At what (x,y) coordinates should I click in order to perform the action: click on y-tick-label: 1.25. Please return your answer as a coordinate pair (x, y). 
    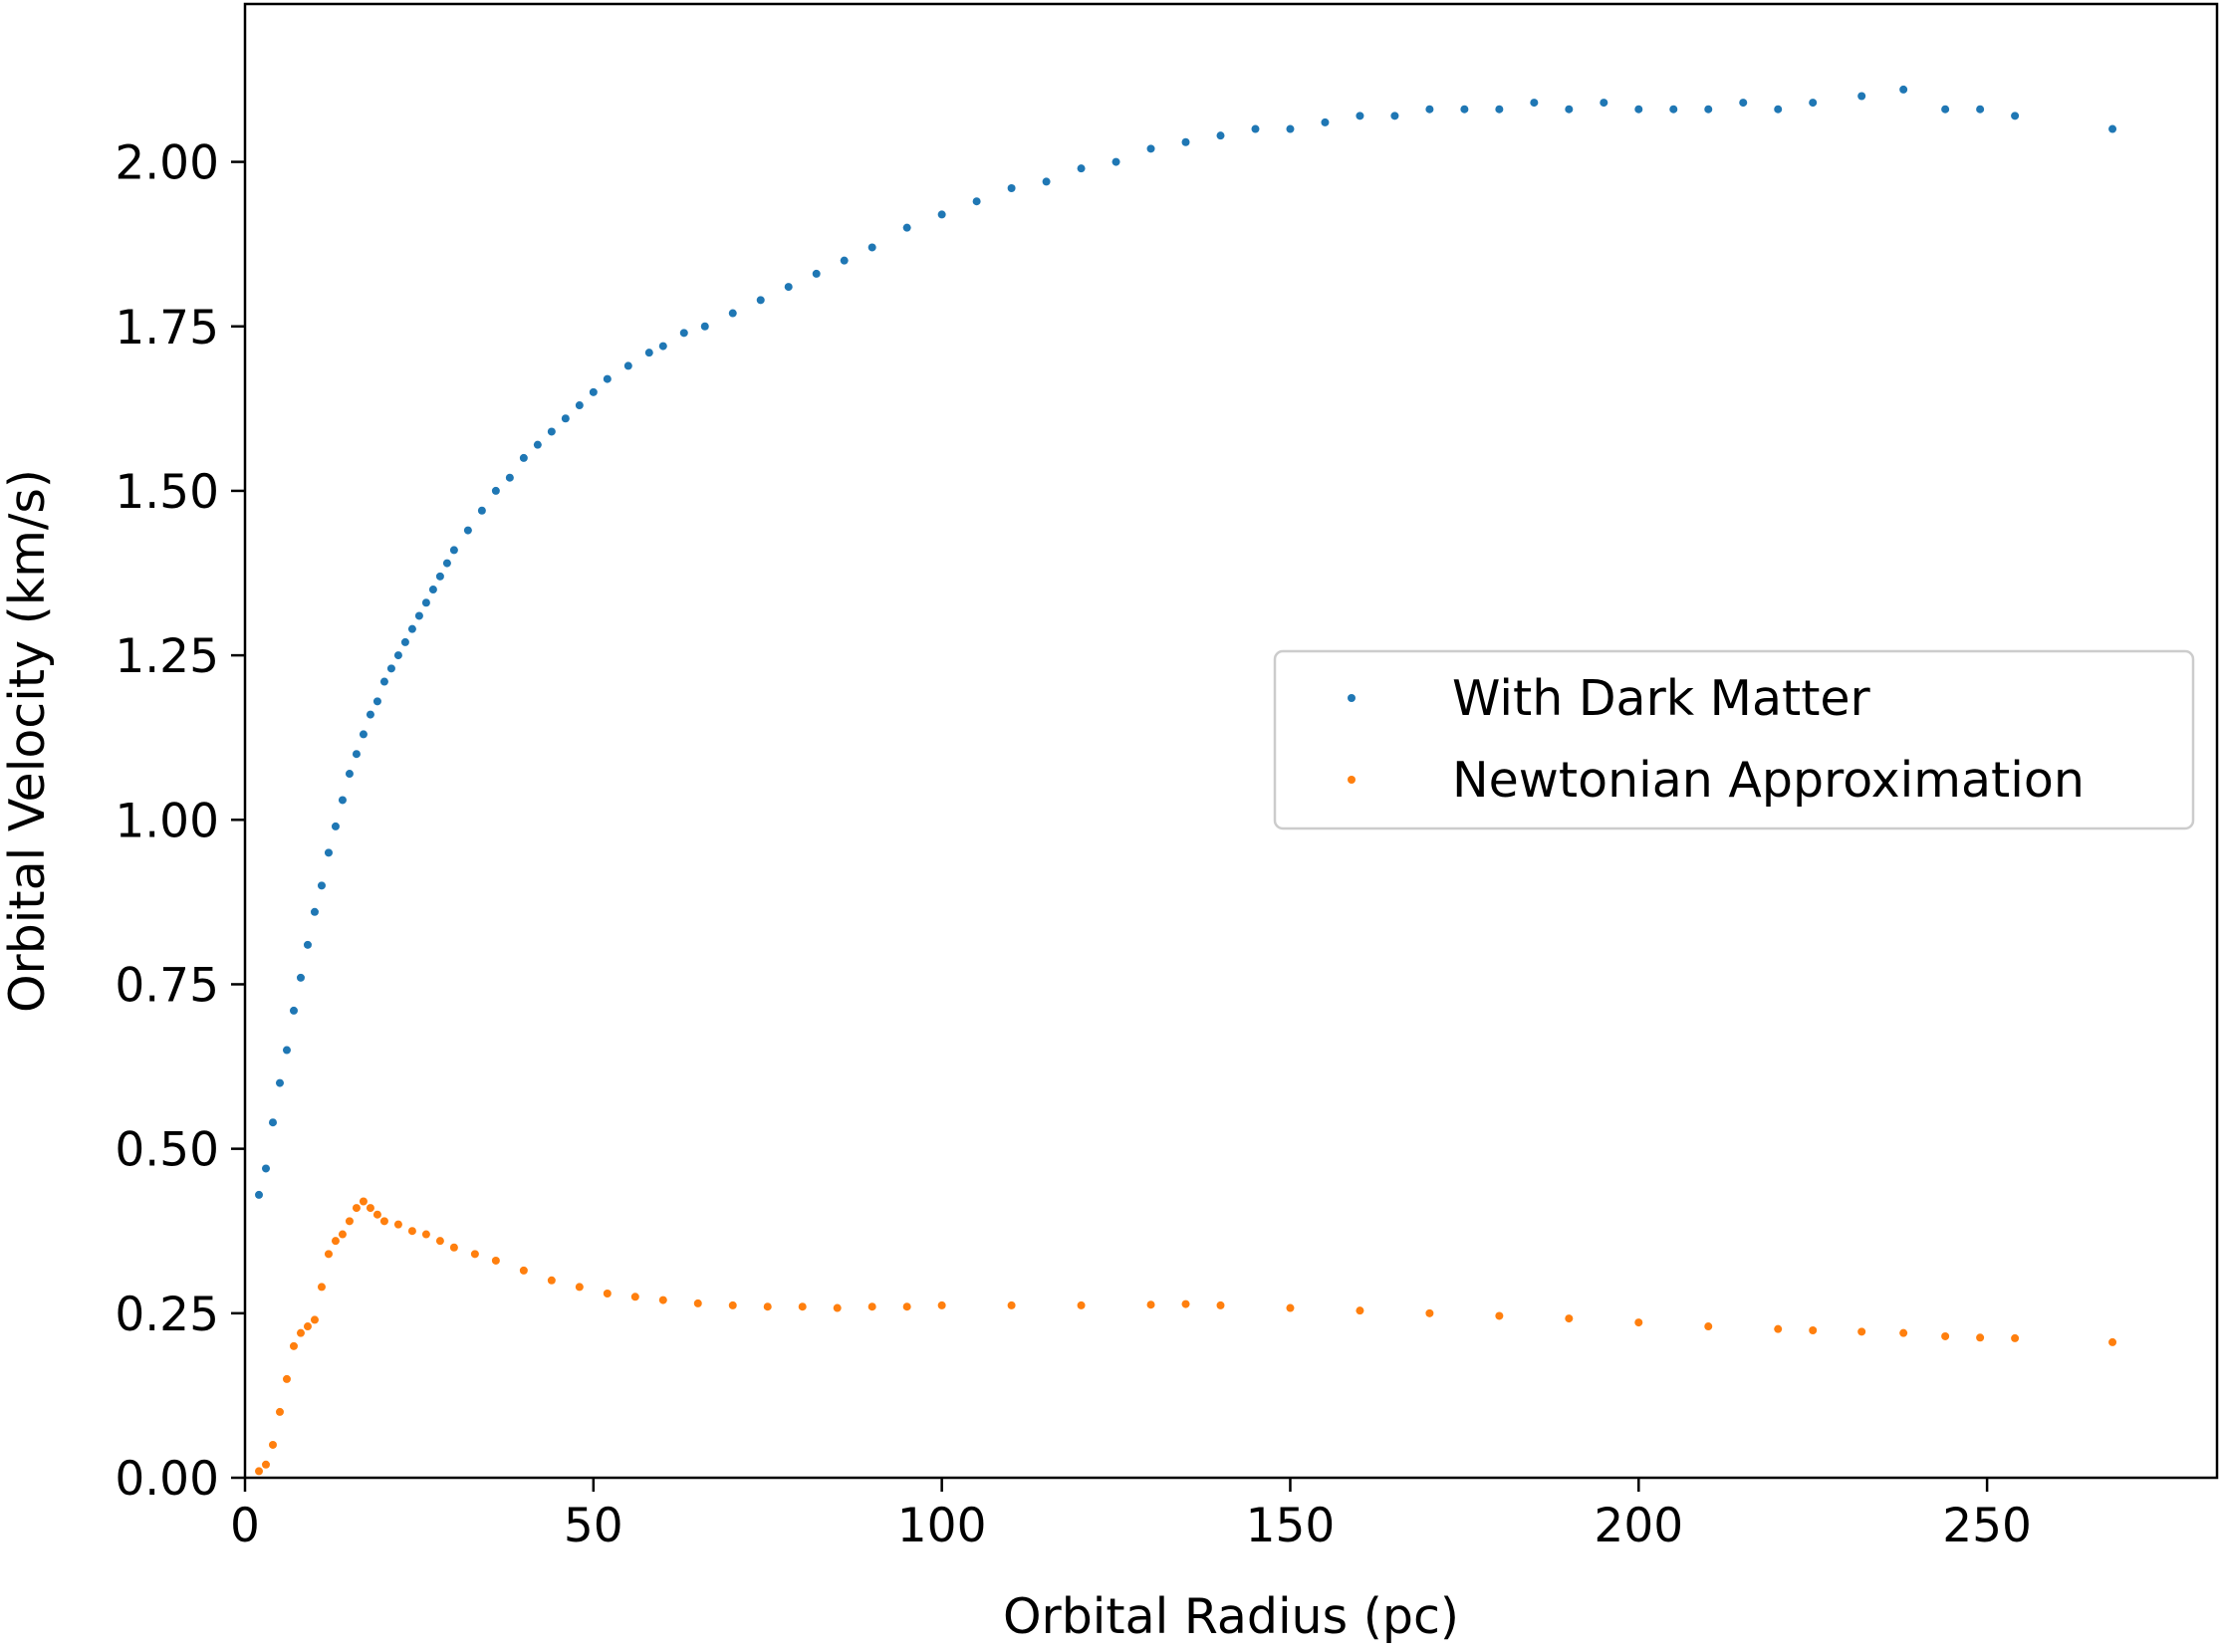
    Looking at the image, I should click on (167, 656).